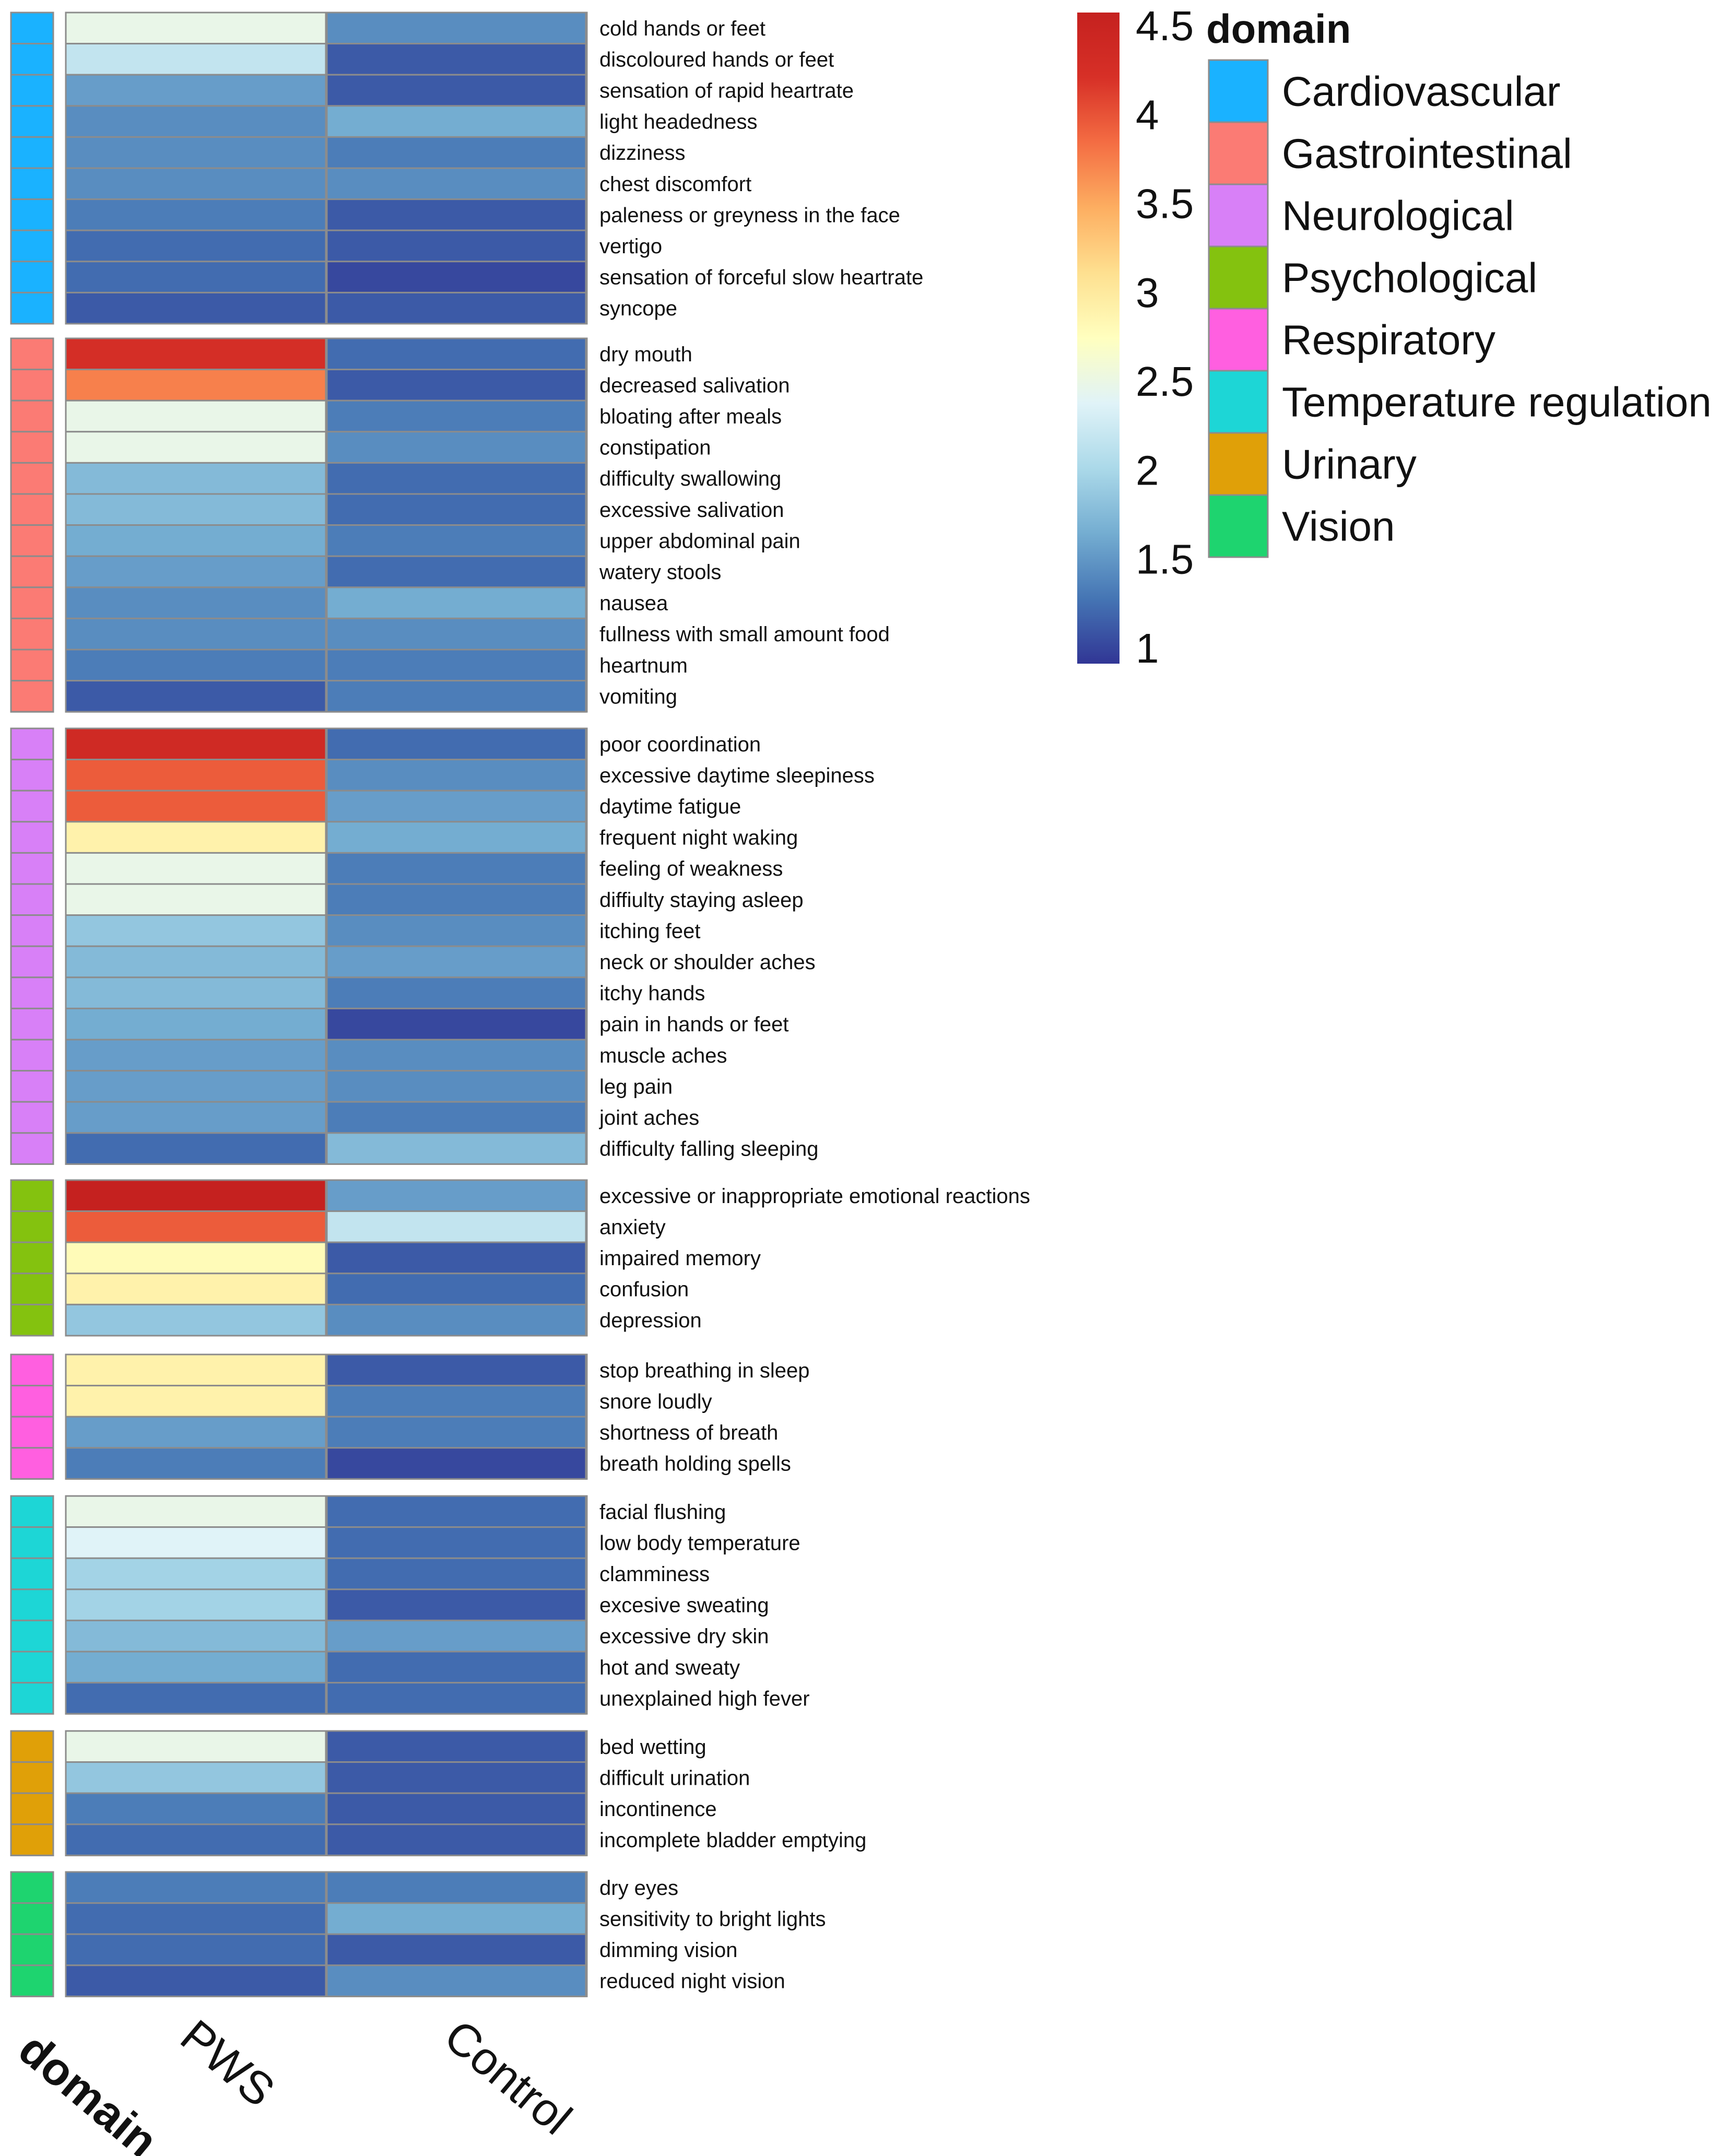 The height and width of the screenshot is (2156, 1732). What do you see at coordinates (1165, 381) in the screenshot?
I see `color-scale-tick-label: 2.5` at bounding box center [1165, 381].